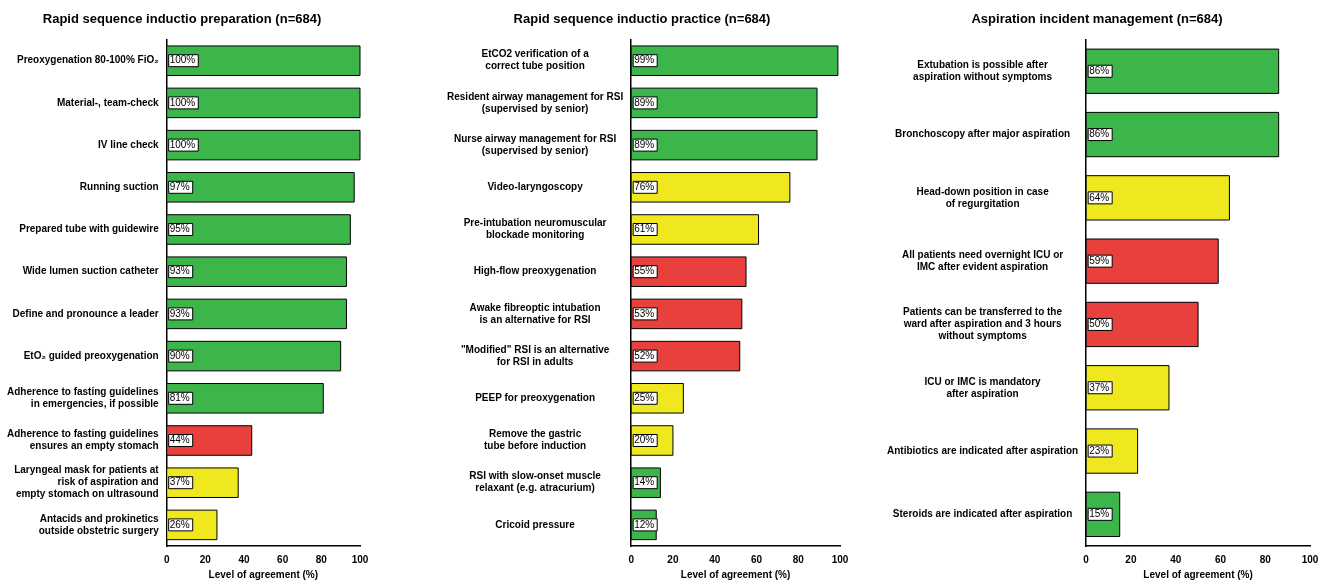 The height and width of the screenshot is (585, 1340). What do you see at coordinates (1099, 197) in the screenshot?
I see `data-label: 64%` at bounding box center [1099, 197].